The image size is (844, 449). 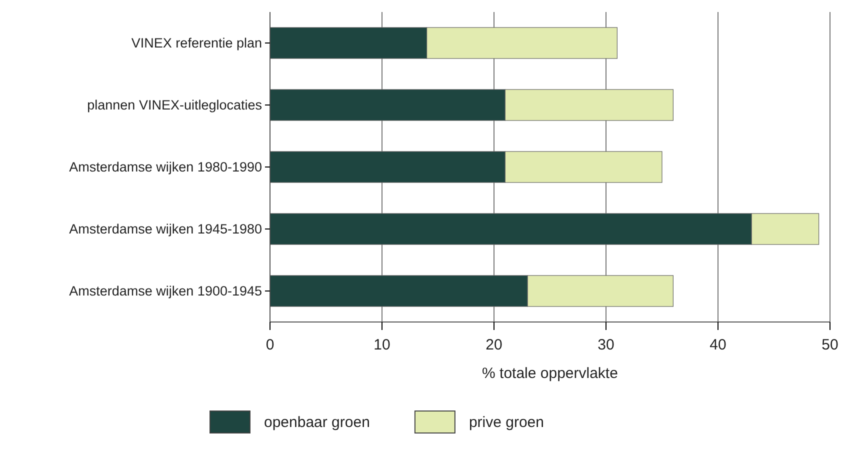 I want to click on x-tick-label: 10, so click(x=382, y=345).